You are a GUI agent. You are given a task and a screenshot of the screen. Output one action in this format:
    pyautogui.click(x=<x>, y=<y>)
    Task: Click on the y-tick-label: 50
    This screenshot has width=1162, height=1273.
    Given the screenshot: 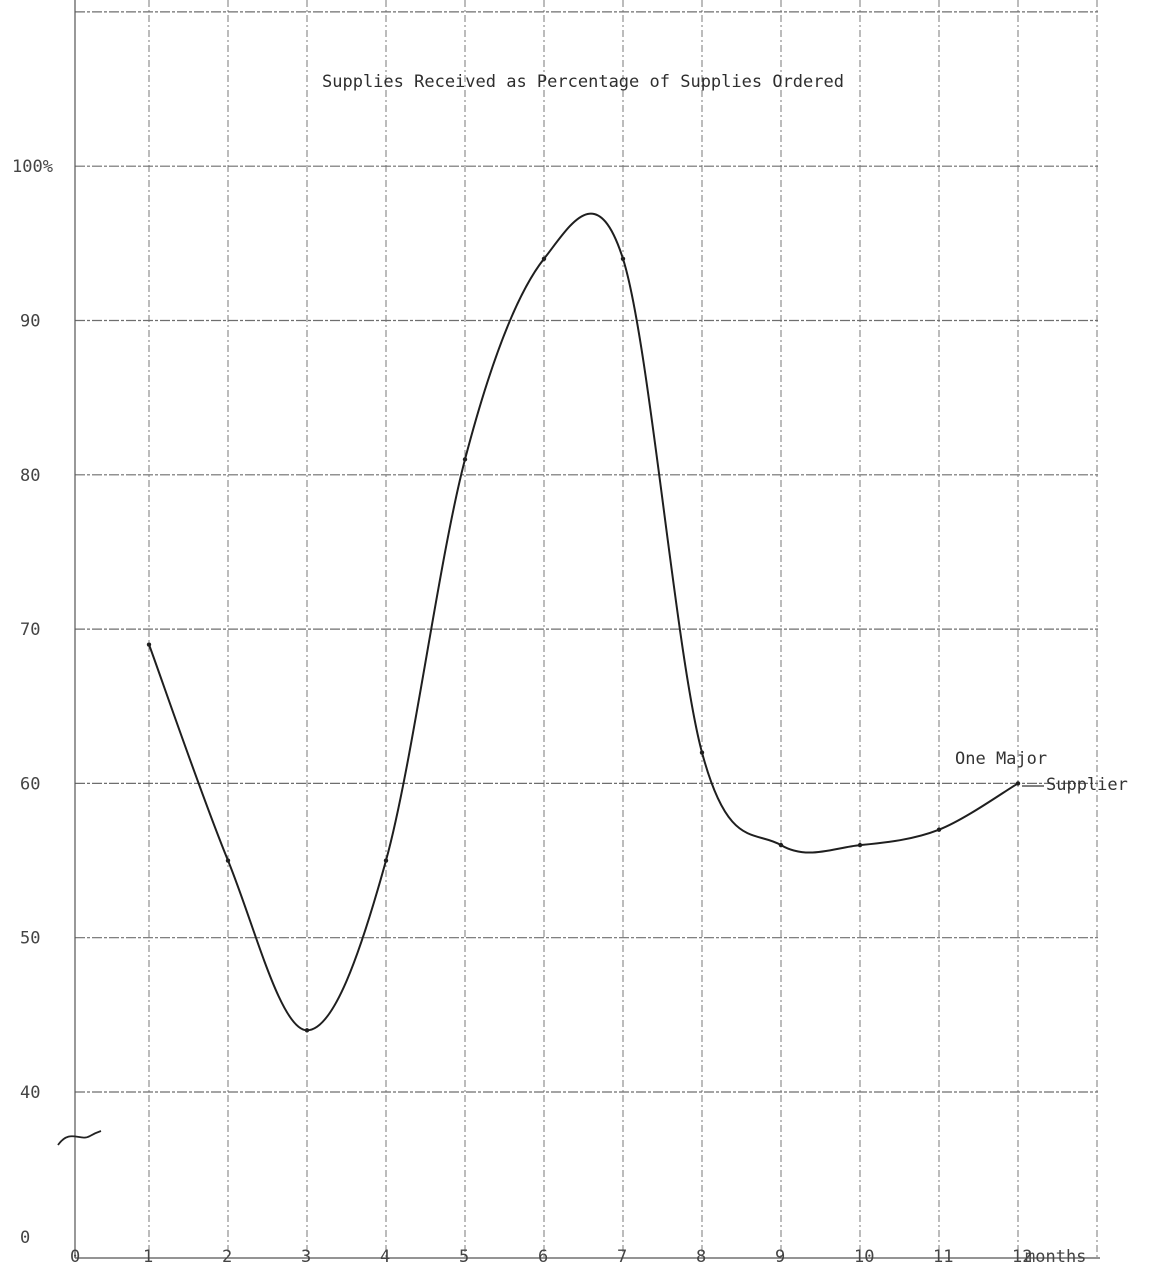 What is the action you would take?
    pyautogui.click(x=30, y=939)
    